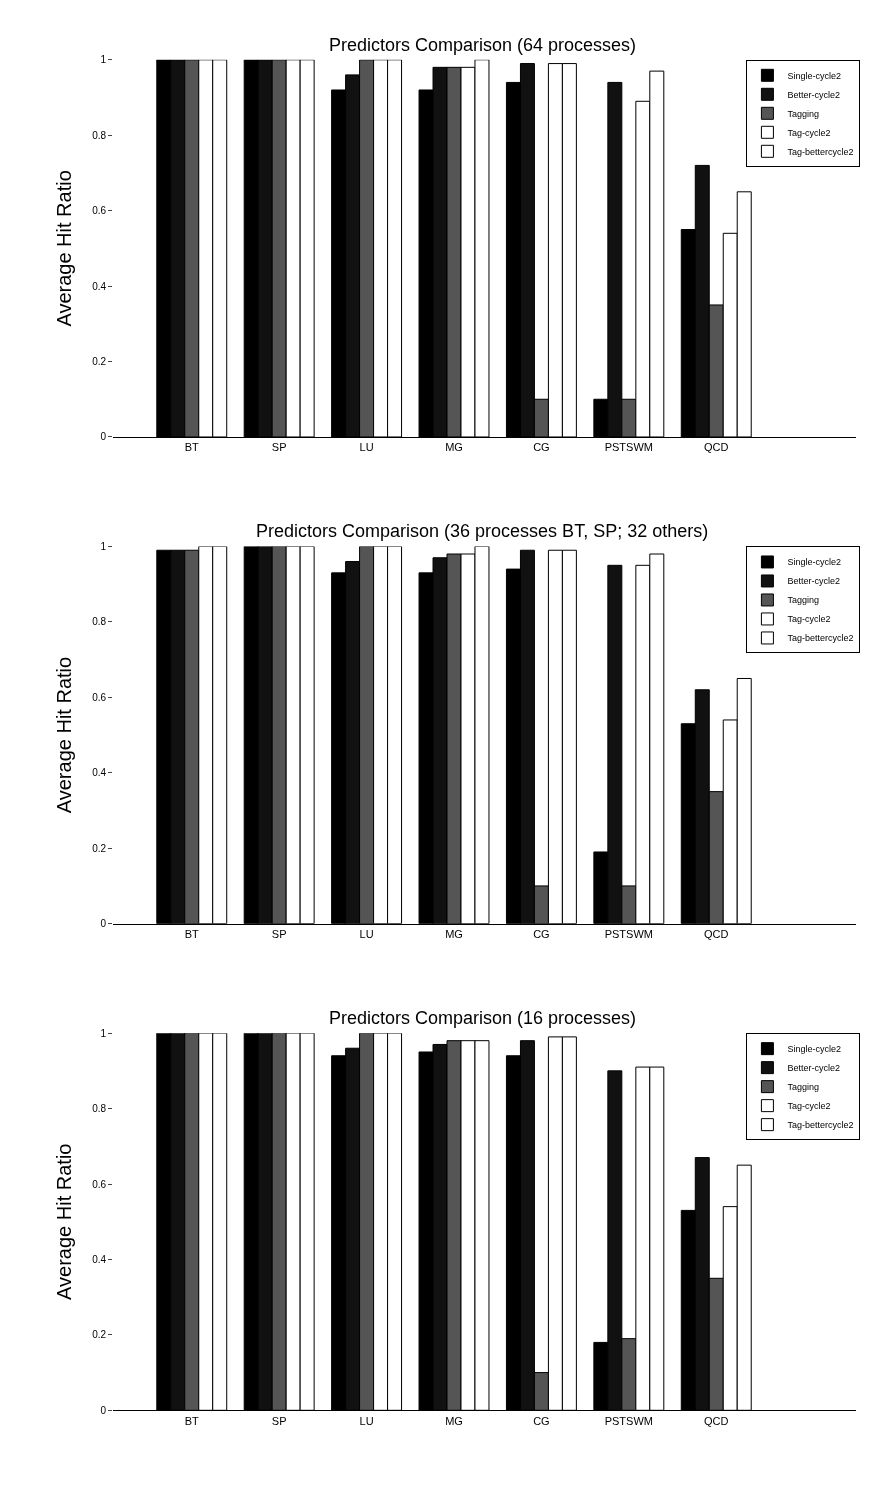 The height and width of the screenshot is (1492, 879). Describe the element at coordinates (483, 1018) in the screenshot. I see `chart-title: Predictors Comparison (16 processes)` at that location.